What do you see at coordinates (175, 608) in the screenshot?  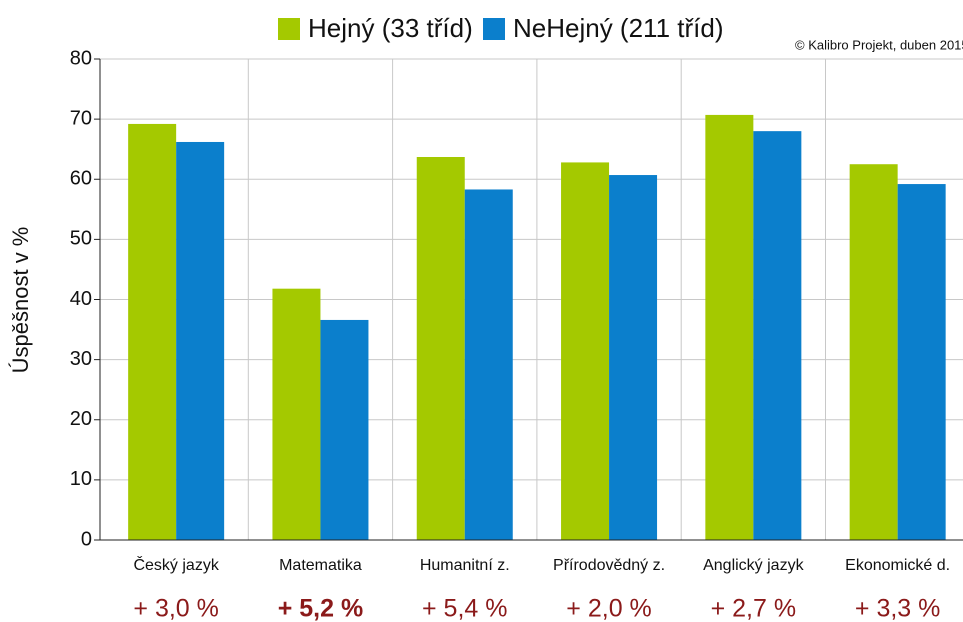 I see `annotation: + 3,0 %` at bounding box center [175, 608].